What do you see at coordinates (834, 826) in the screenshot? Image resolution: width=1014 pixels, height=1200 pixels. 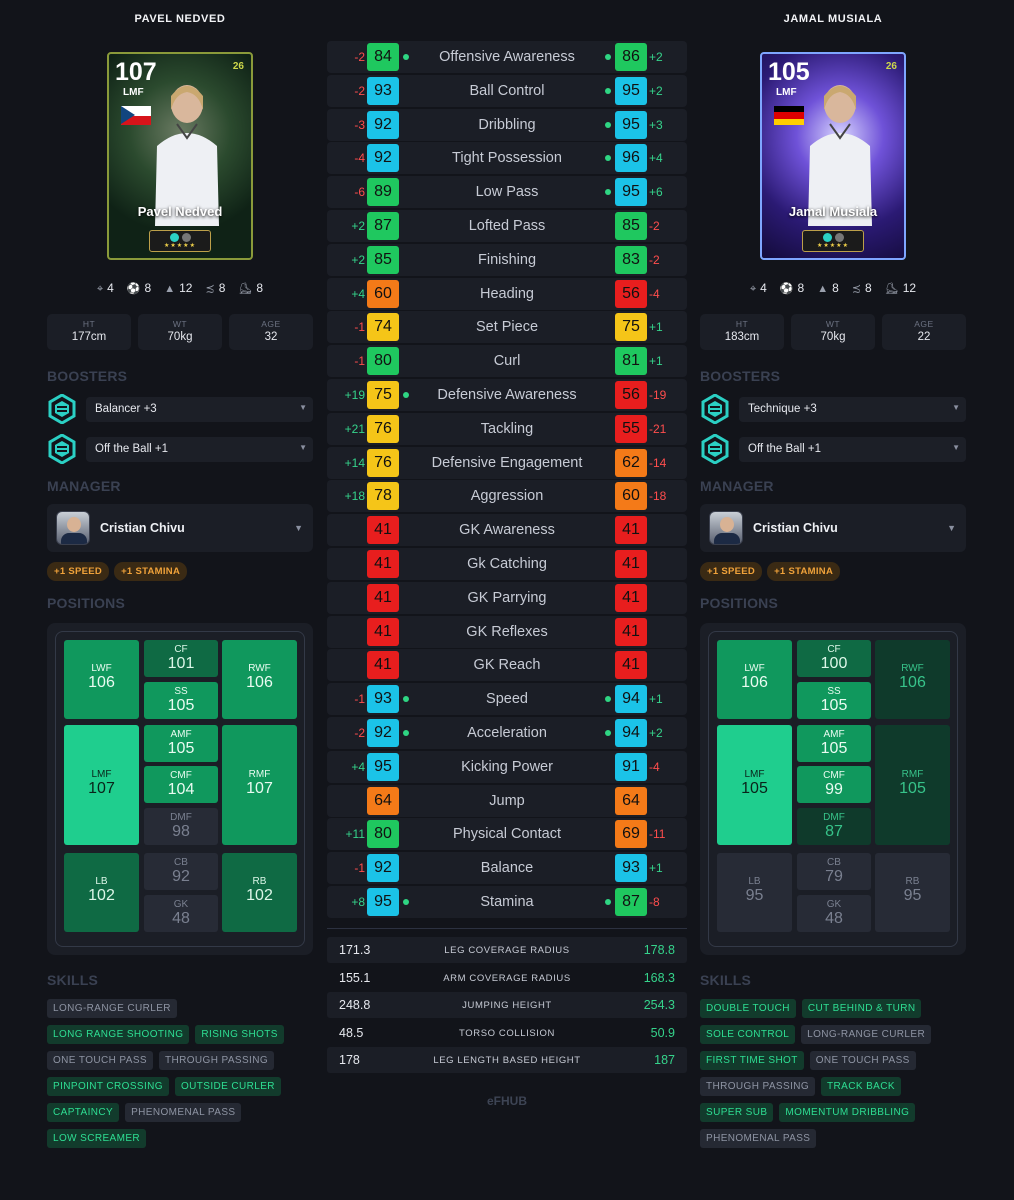 I see `position-dmf: DMF 87` at bounding box center [834, 826].